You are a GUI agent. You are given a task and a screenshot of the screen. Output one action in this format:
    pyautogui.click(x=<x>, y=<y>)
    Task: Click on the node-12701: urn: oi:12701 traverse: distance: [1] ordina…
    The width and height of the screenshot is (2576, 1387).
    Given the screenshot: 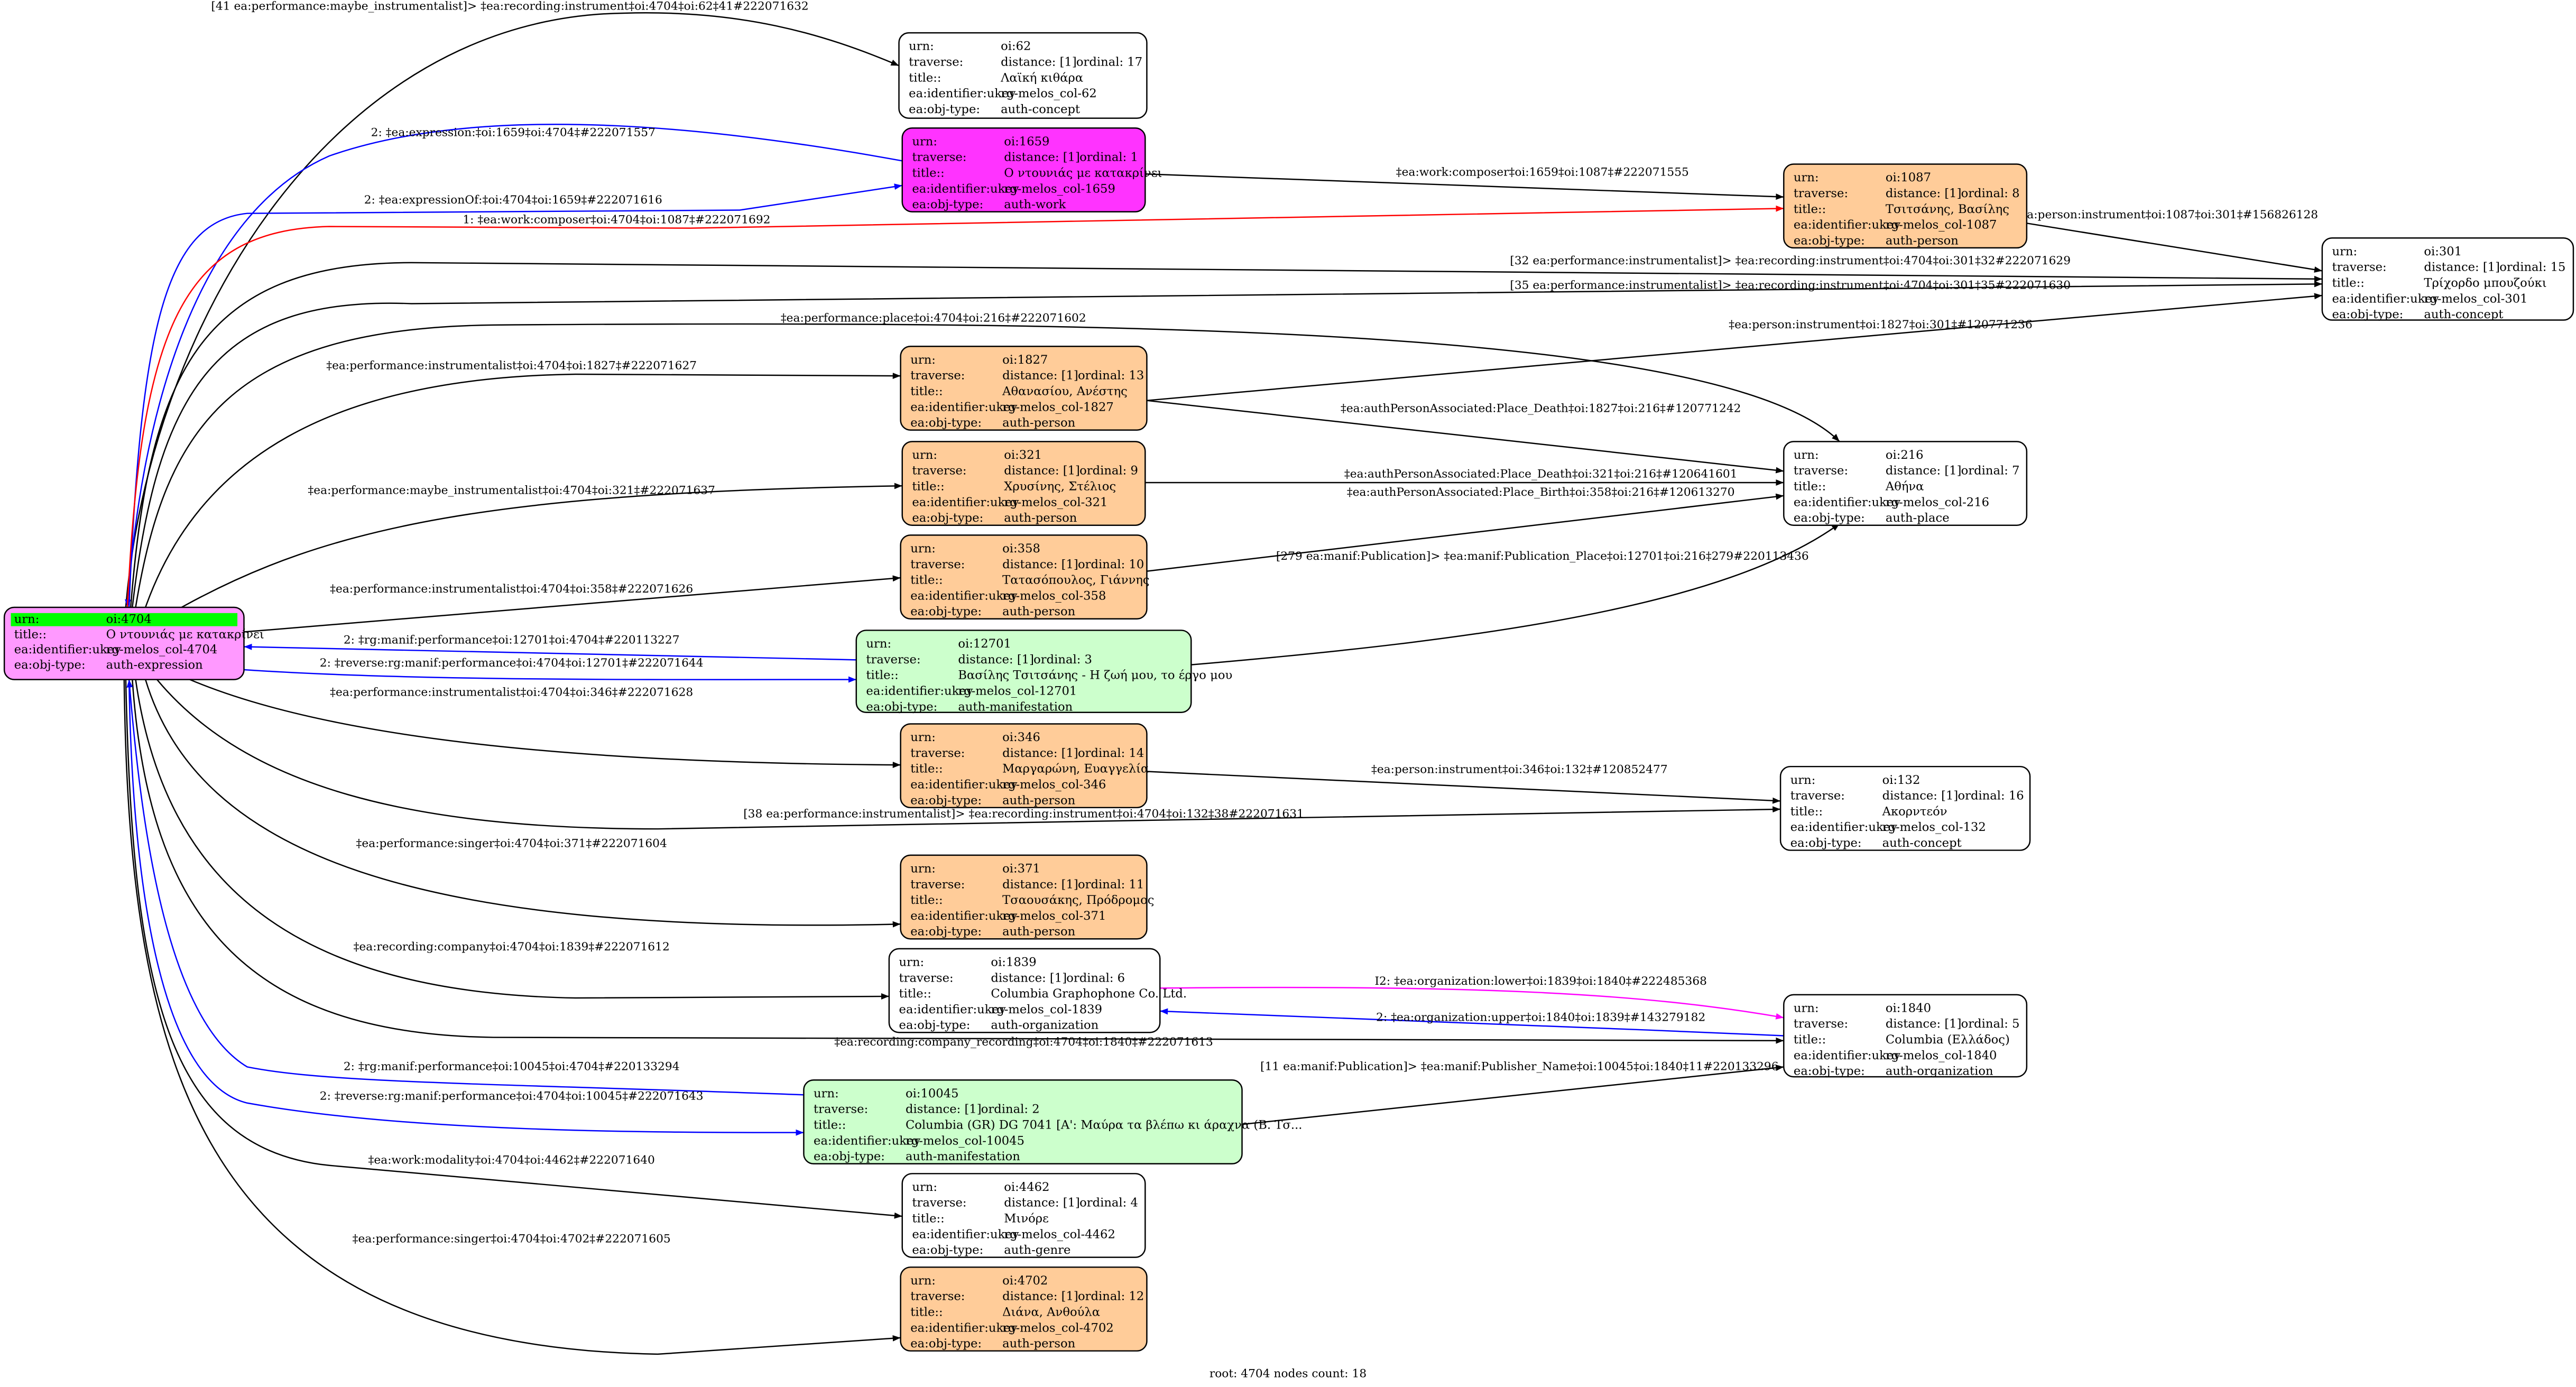 What is the action you would take?
    pyautogui.click(x=1043, y=672)
    